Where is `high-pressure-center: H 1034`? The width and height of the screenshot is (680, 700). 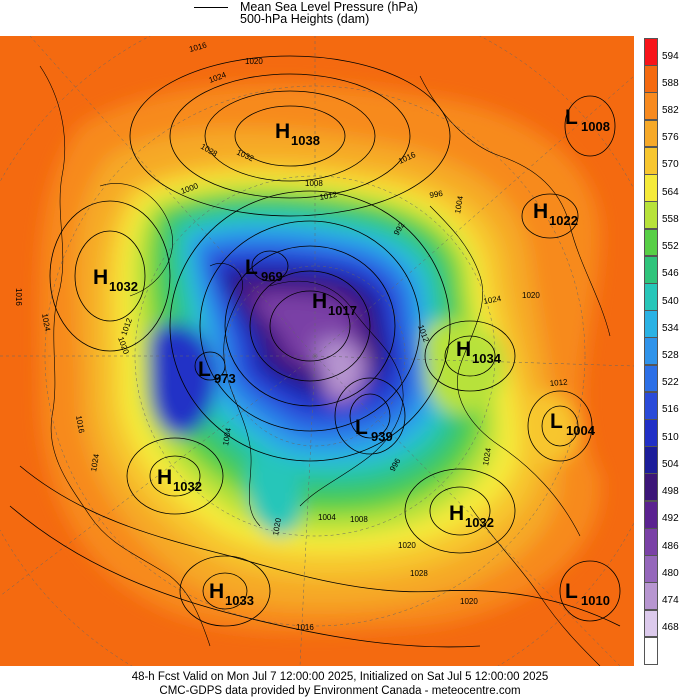 high-pressure-center: H 1034 is located at coordinates (479, 352).